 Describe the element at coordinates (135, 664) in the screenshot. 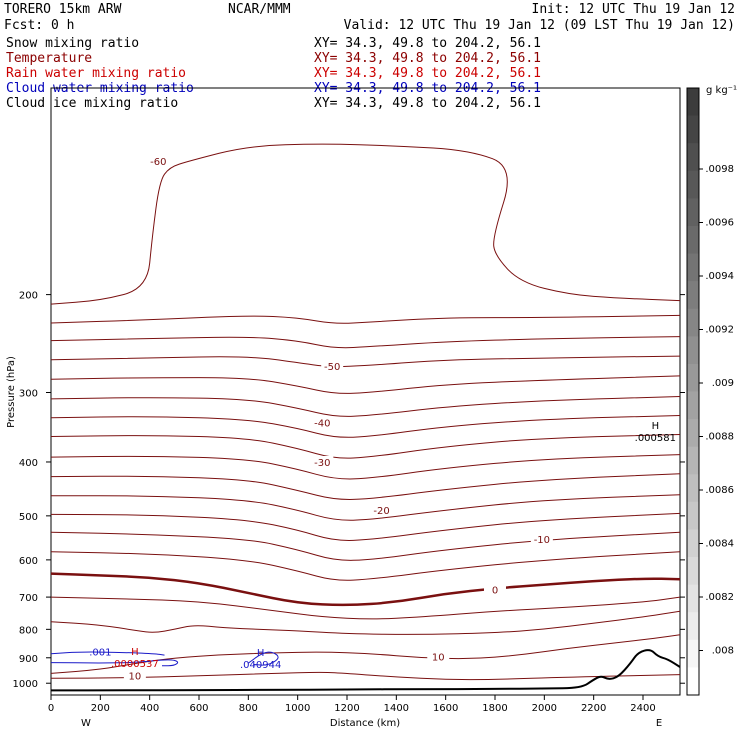

I see `max-value: .0000537` at that location.